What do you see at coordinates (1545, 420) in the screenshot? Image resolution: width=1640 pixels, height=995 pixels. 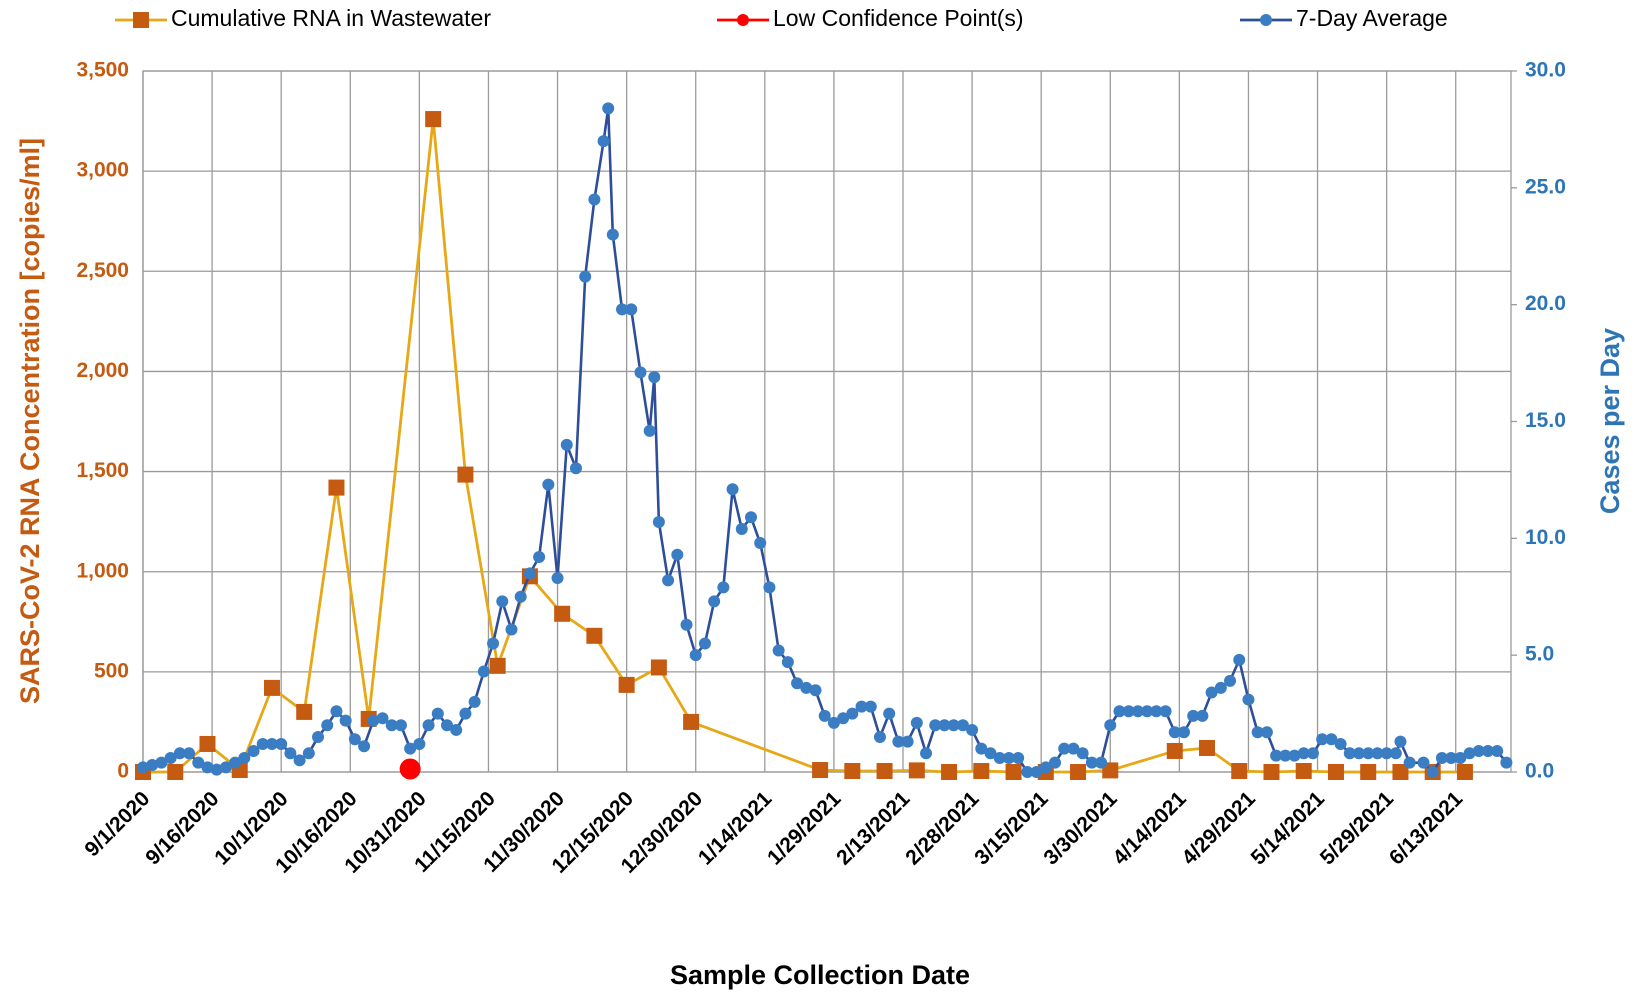 I see `y2-tick-label: 15.0` at bounding box center [1545, 420].